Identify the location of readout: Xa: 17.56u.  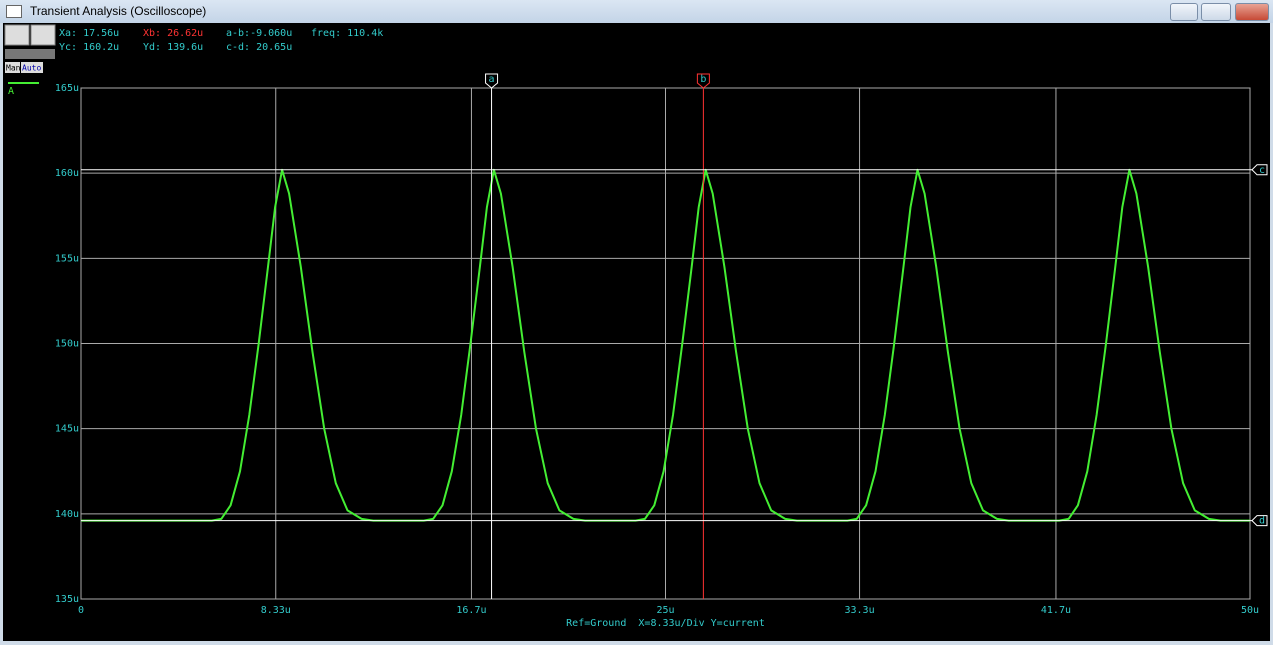
(89, 33).